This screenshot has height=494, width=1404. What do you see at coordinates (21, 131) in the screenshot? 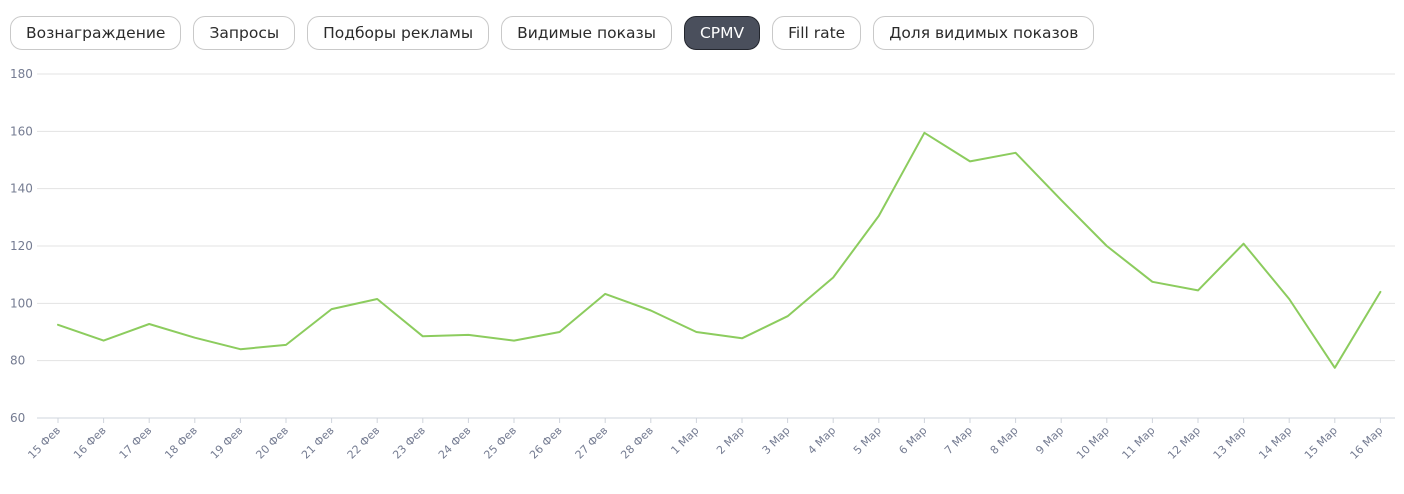
I see `y-tick-label: 160` at bounding box center [21, 131].